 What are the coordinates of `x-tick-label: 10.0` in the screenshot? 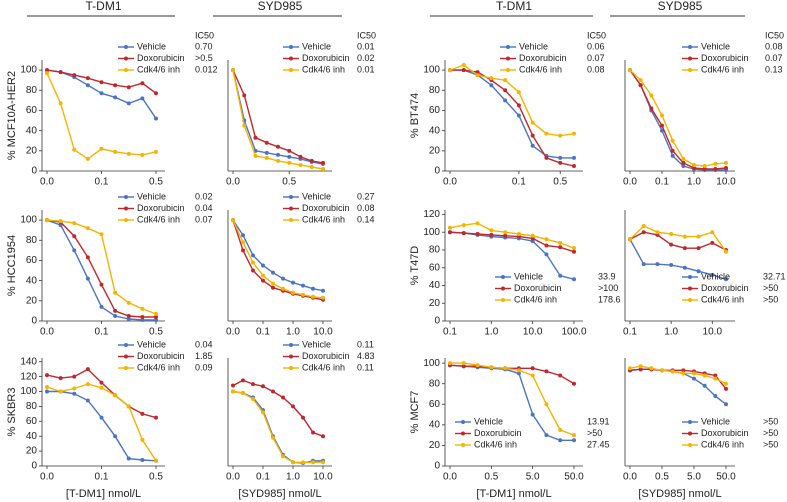 It's located at (323, 477).